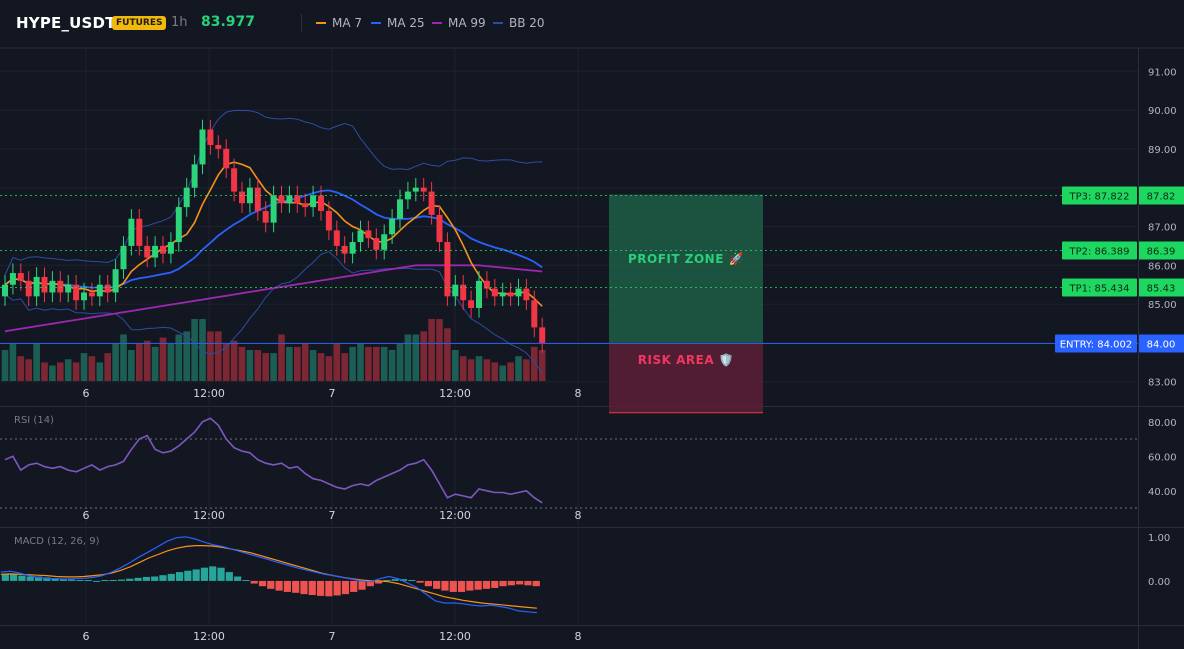  I want to click on axis-price-text: 84.00, so click(1161, 345).